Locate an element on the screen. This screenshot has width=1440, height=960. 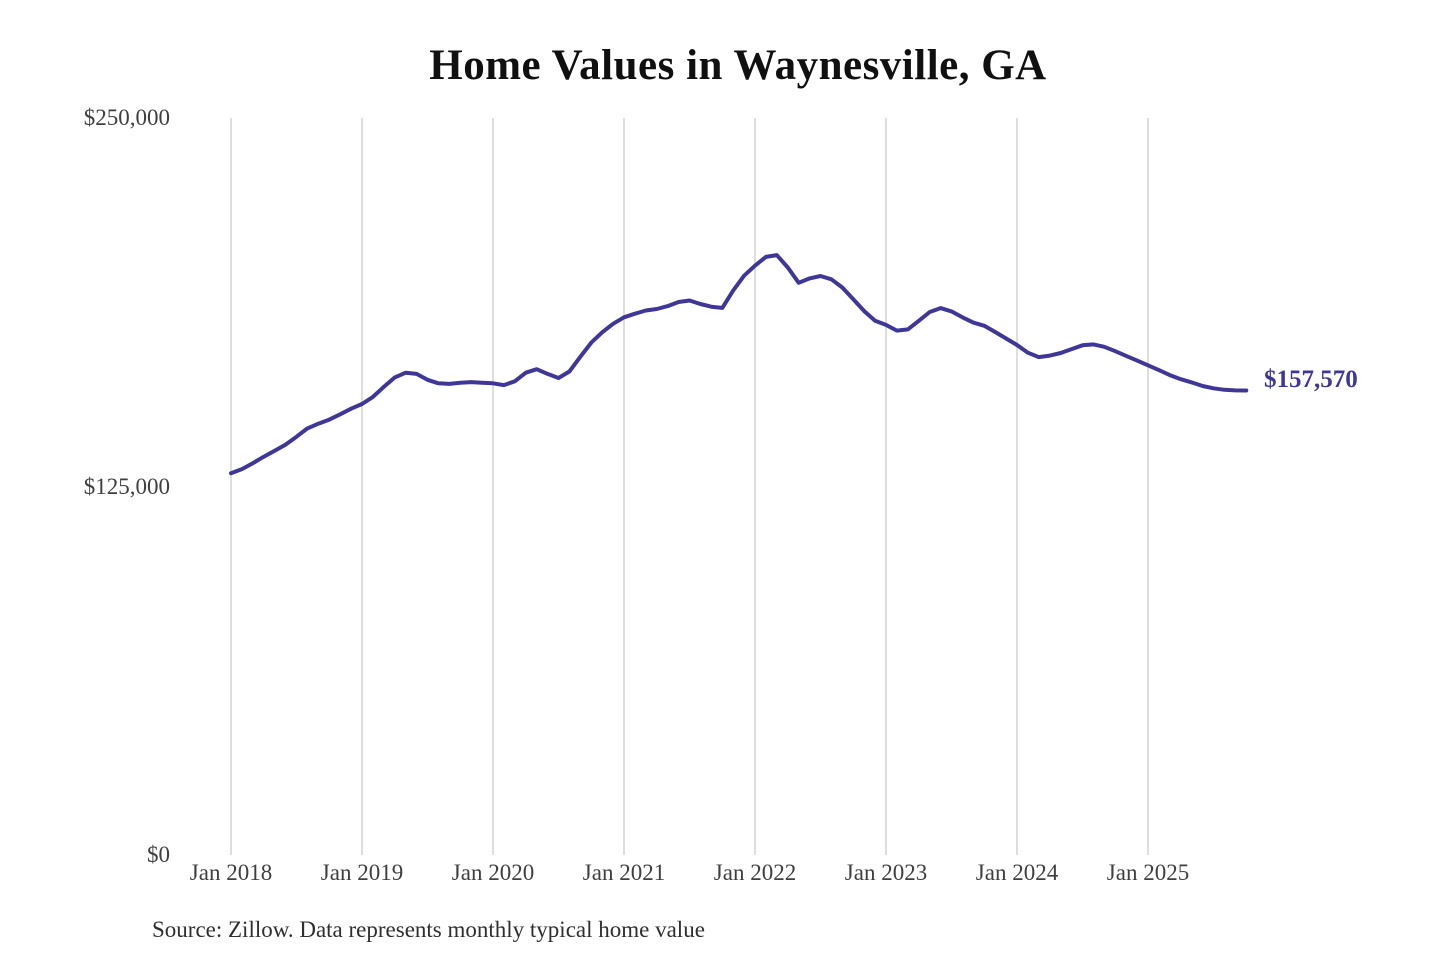
y-axis-label-250000: $250,000 is located at coordinates (126, 118).